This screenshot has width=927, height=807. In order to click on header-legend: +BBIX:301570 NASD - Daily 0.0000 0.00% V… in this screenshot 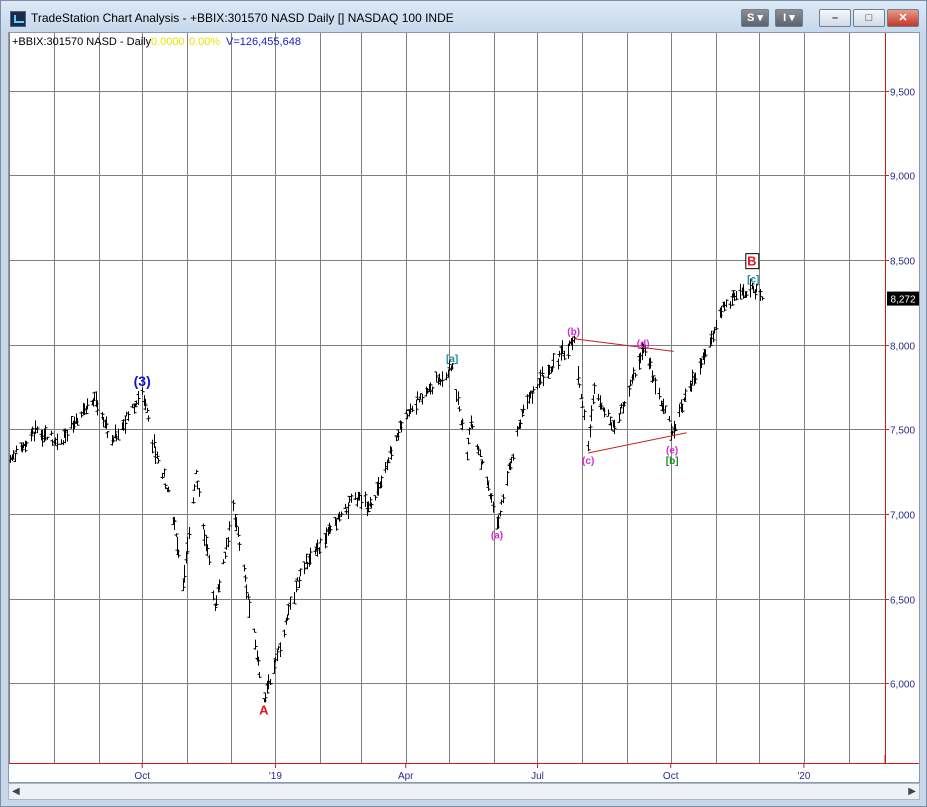, I will do `click(156, 42)`.